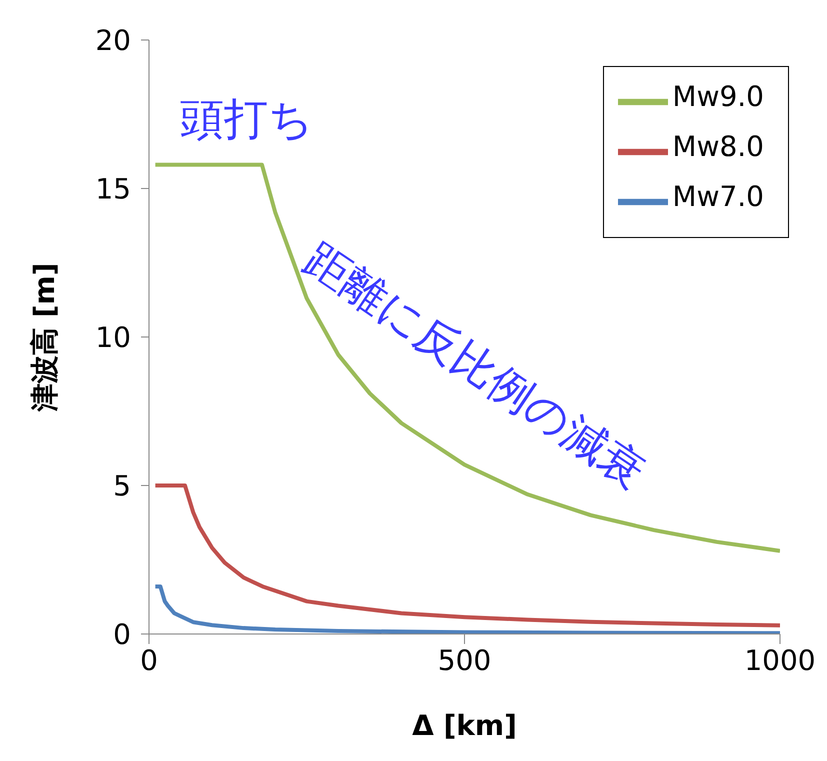  I want to click on y-tick-label: 10, so click(113, 337).